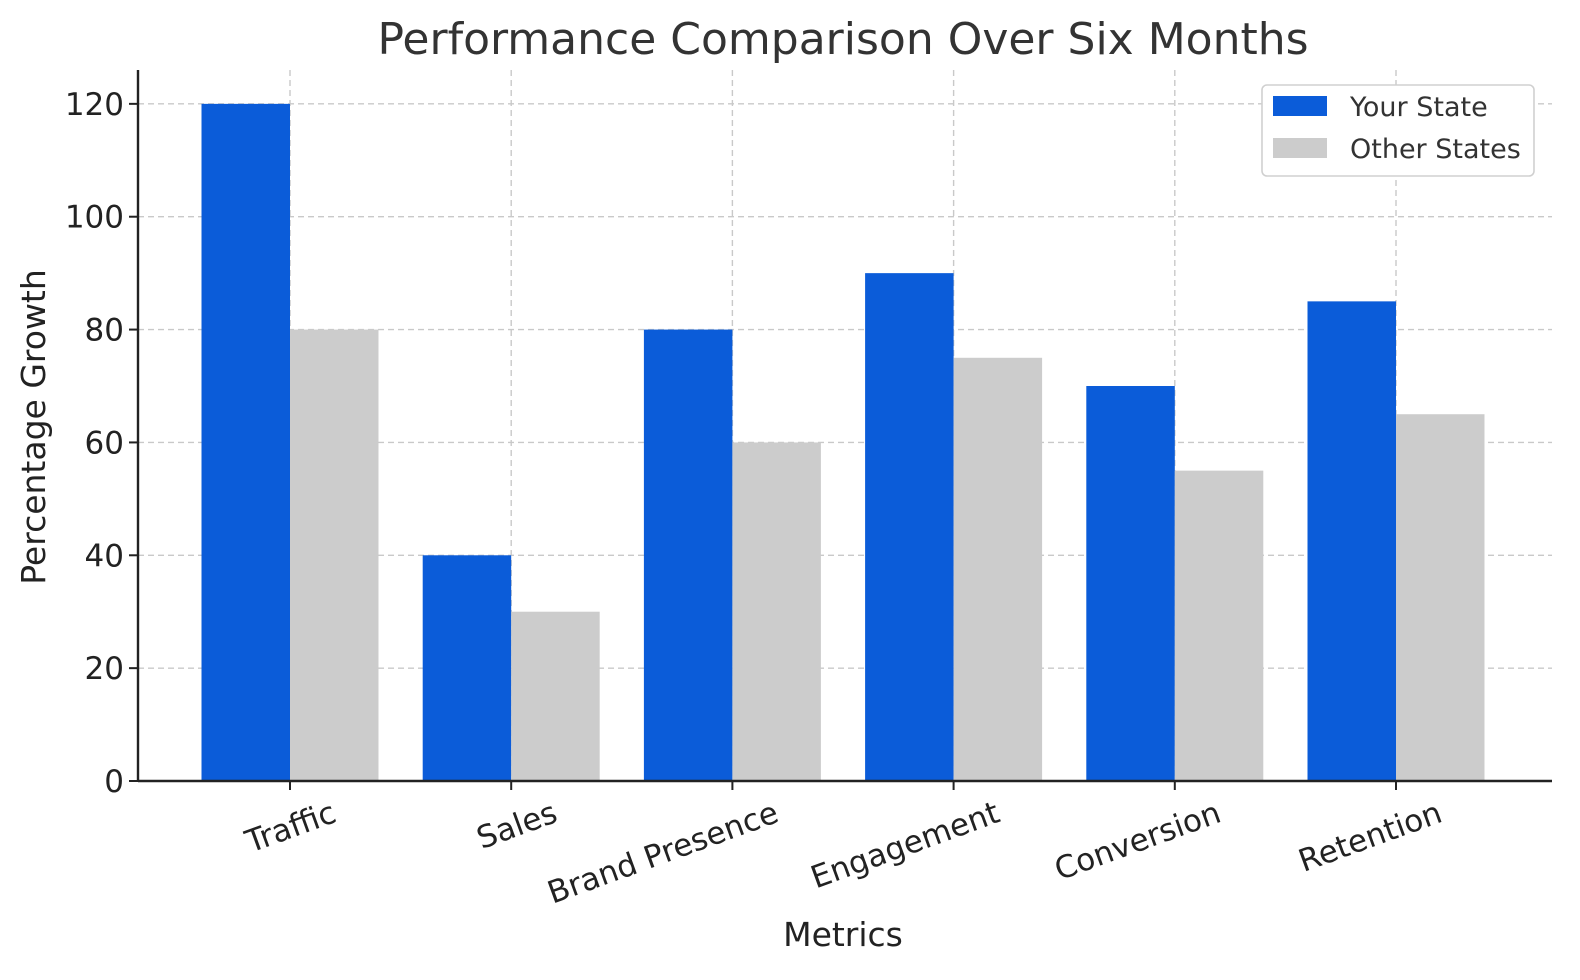 Image resolution: width=1580 pixels, height=980 pixels. I want to click on bar-your-state-retention, so click(1351, 541).